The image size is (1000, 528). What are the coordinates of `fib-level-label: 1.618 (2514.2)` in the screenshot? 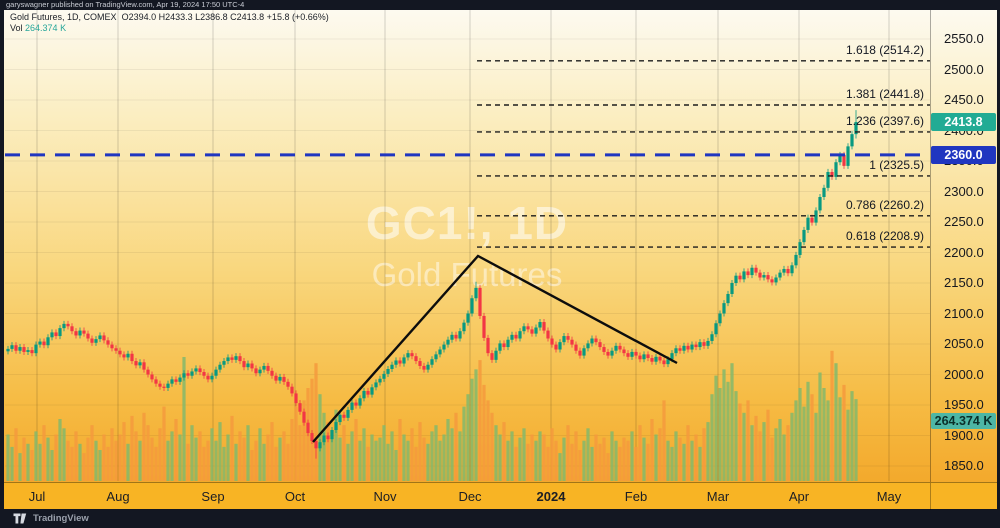 It's located at (884, 49).